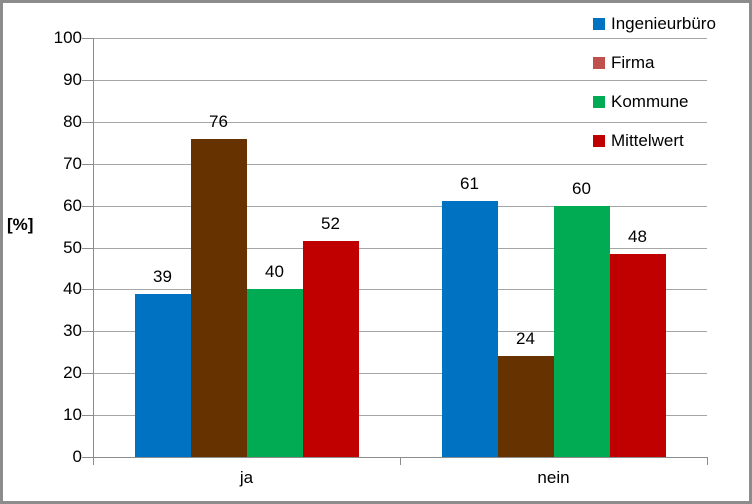  What do you see at coordinates (67, 37) in the screenshot?
I see `y-axis-tick-label: 100` at bounding box center [67, 37].